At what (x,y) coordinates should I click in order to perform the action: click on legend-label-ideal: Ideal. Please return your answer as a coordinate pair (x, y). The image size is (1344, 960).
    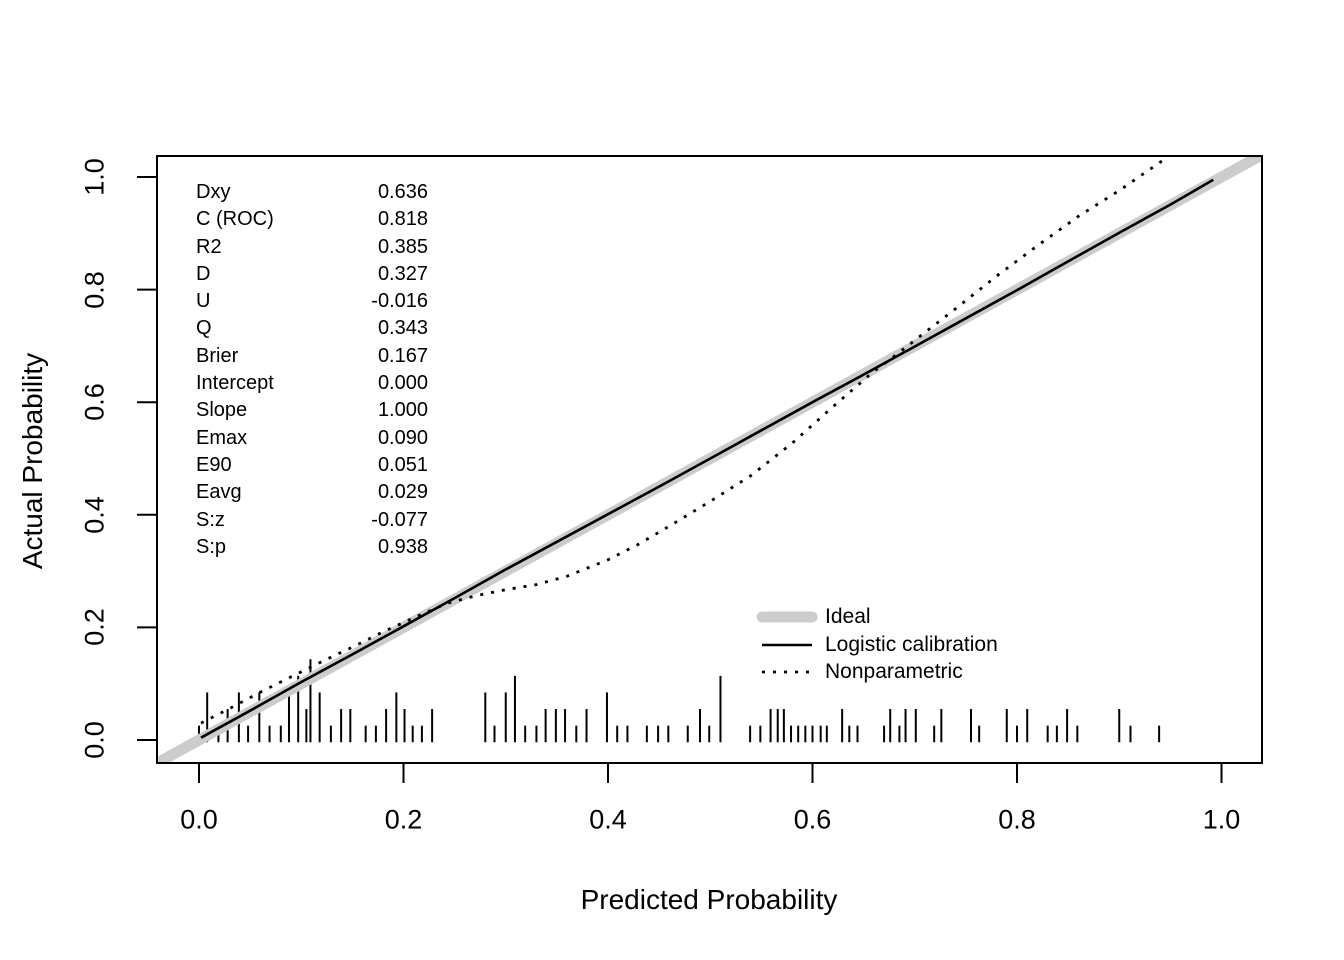
    Looking at the image, I should click on (848, 616).